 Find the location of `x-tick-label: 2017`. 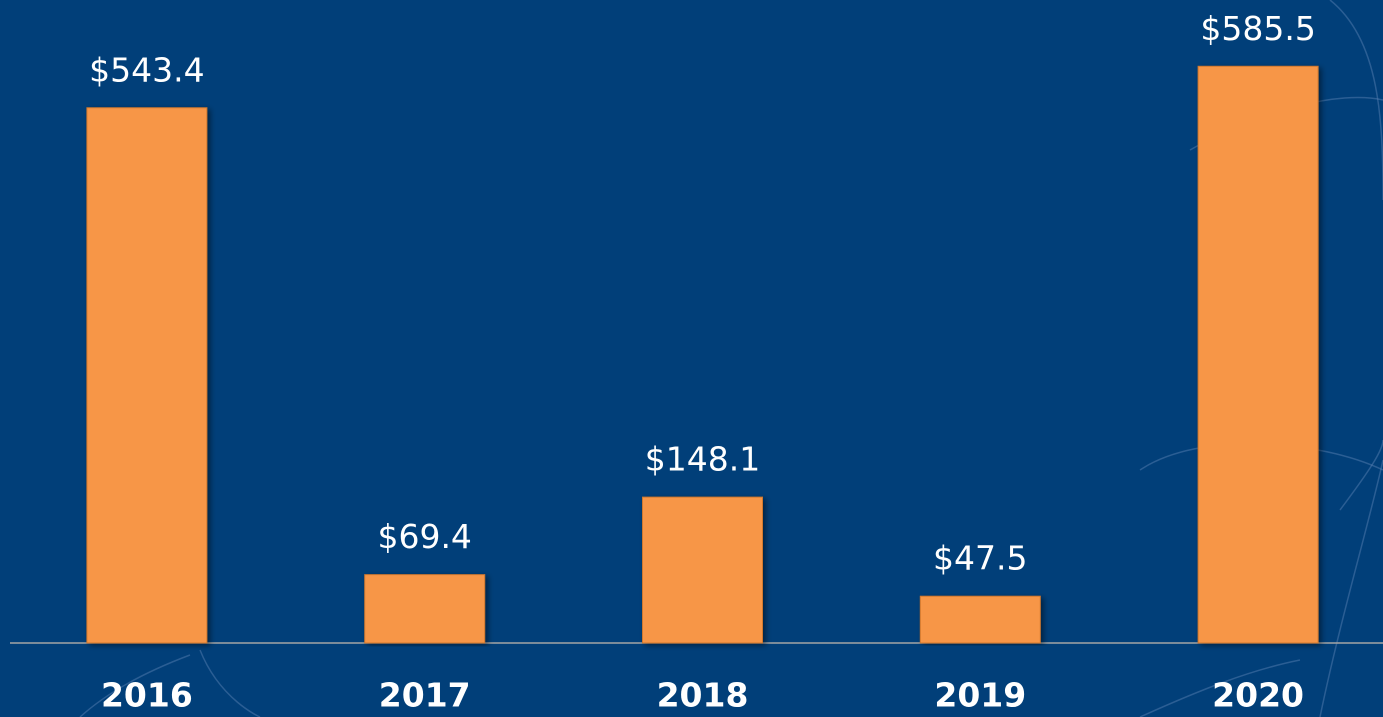

x-tick-label: 2017 is located at coordinates (425, 695).